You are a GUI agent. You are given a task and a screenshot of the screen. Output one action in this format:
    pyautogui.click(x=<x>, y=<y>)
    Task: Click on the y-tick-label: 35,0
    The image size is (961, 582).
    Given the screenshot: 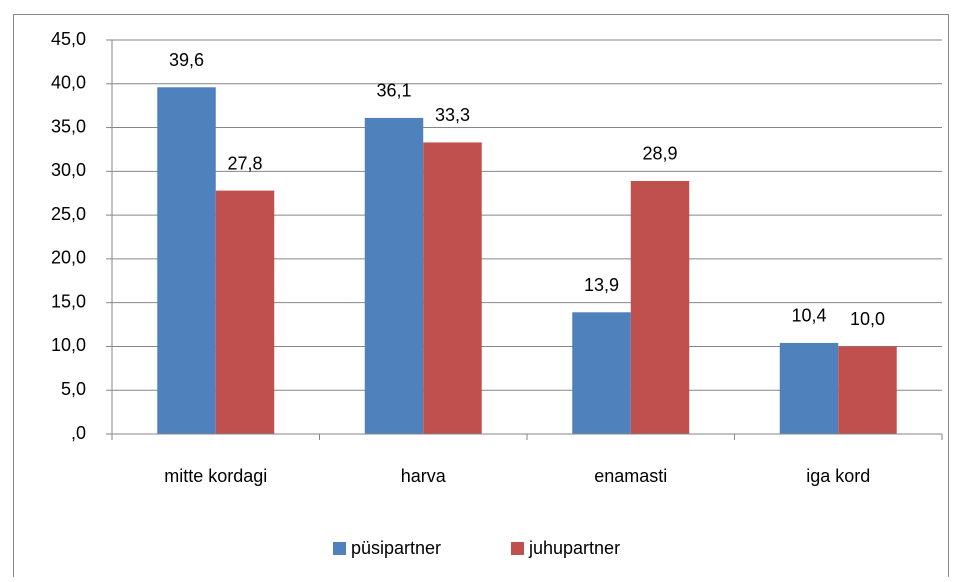 What is the action you would take?
    pyautogui.click(x=68, y=126)
    